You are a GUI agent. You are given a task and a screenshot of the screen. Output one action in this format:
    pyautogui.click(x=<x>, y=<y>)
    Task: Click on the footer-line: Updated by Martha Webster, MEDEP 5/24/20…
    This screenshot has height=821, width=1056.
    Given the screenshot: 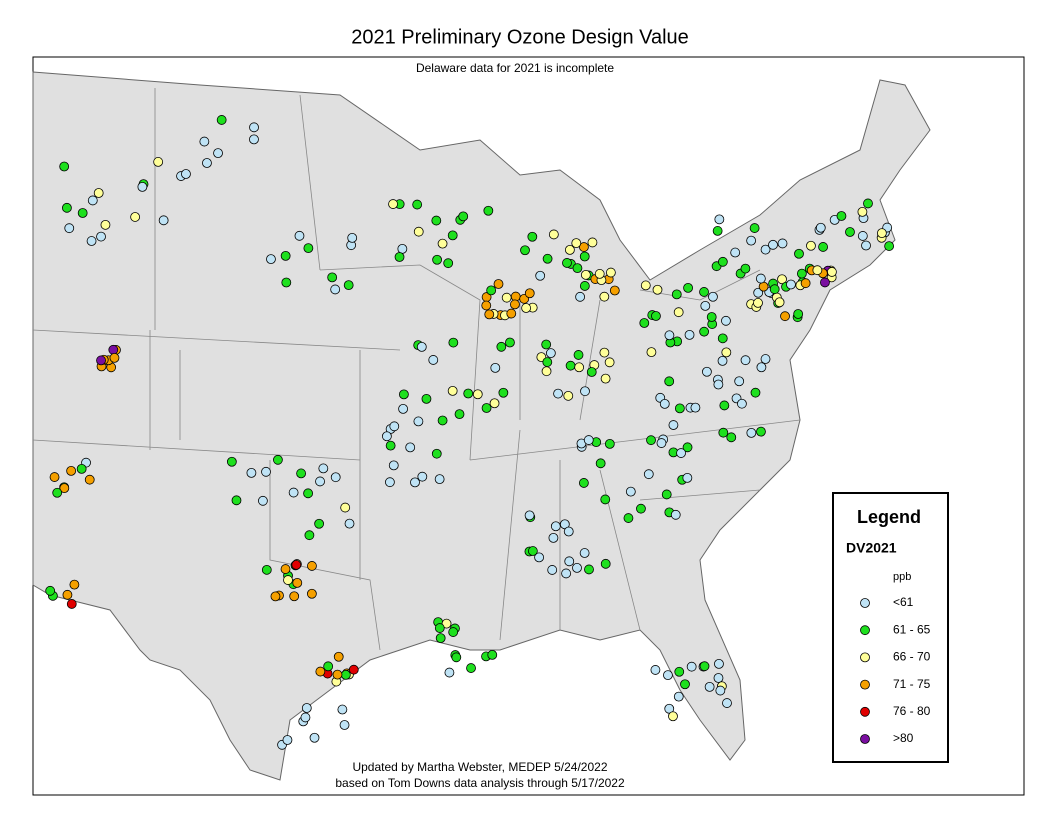 What is the action you would take?
    pyautogui.click(x=479, y=767)
    